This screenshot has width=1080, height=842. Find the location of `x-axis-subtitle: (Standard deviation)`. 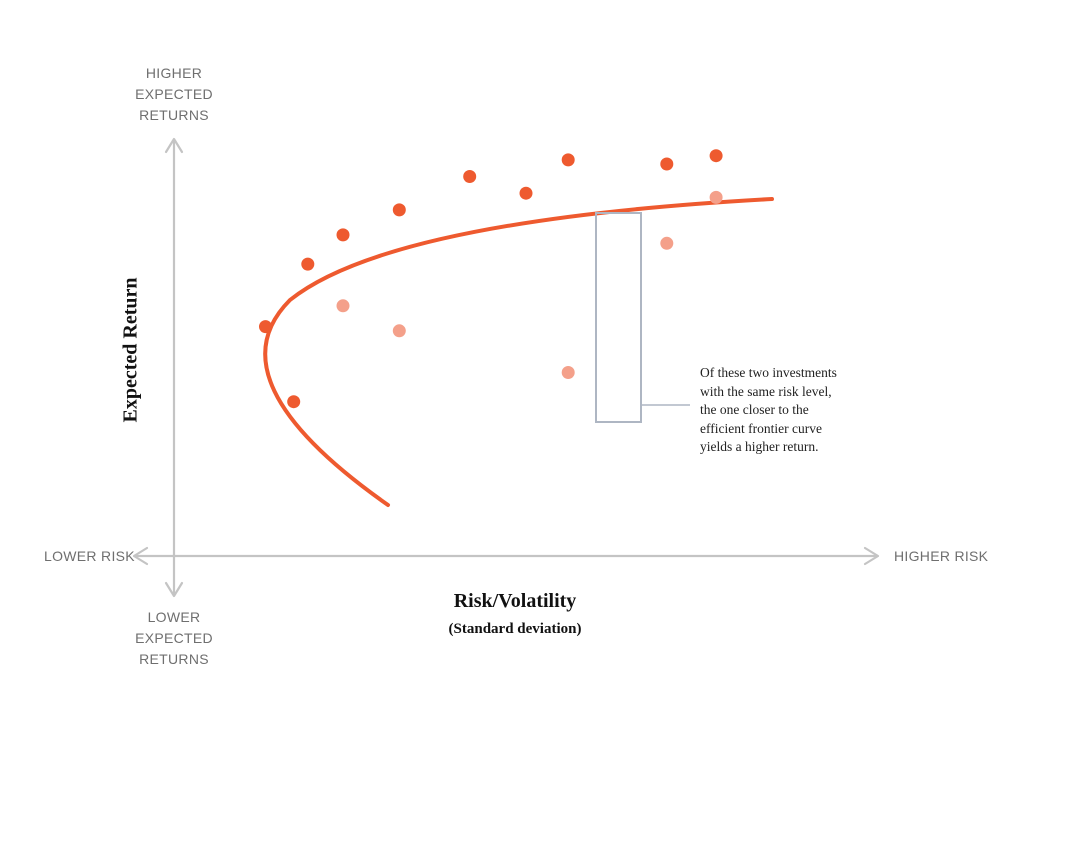

x-axis-subtitle: (Standard deviation) is located at coordinates (515, 629).